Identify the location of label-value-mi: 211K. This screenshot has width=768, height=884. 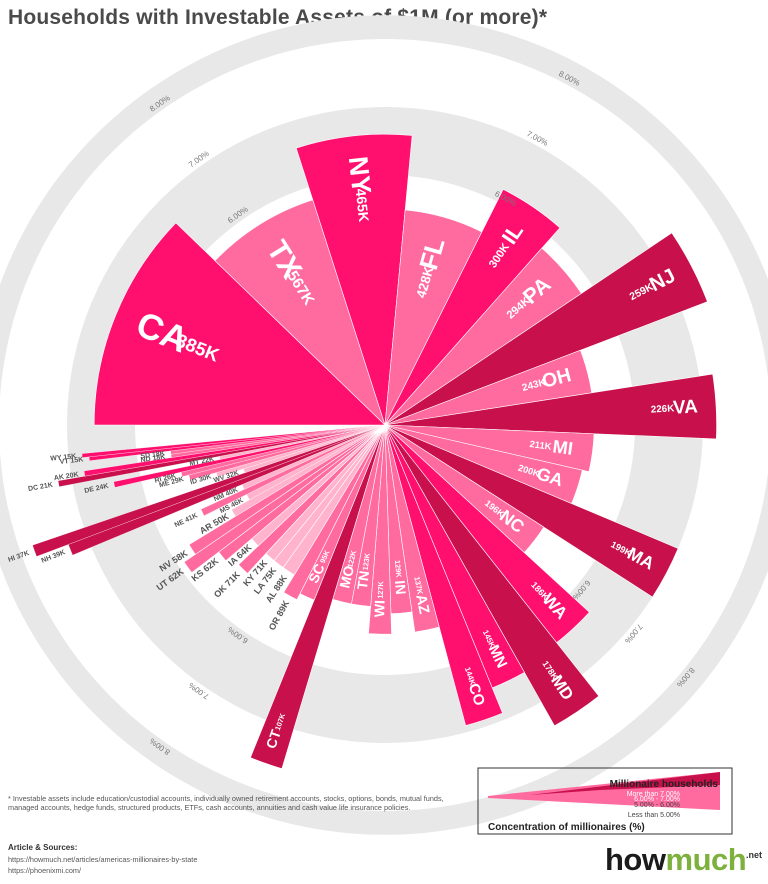
(540, 446).